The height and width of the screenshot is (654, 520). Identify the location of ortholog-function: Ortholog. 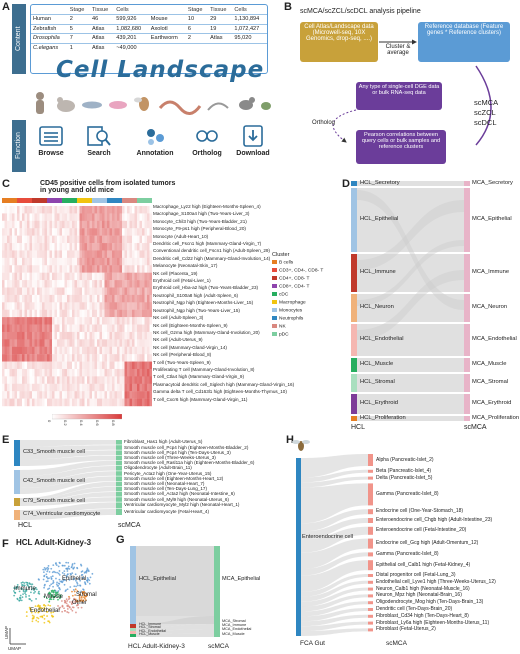
(207, 141).